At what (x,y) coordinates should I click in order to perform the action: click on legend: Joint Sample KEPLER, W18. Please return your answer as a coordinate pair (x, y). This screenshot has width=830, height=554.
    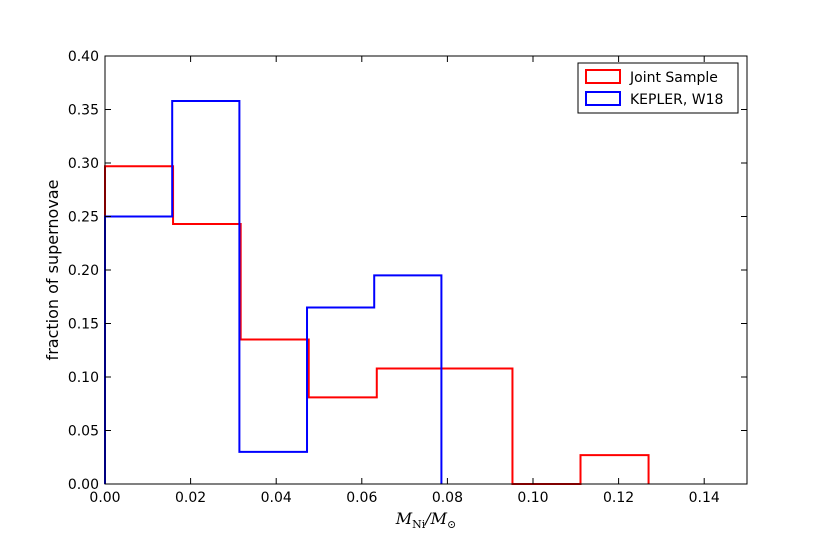
    Looking at the image, I should click on (658, 88).